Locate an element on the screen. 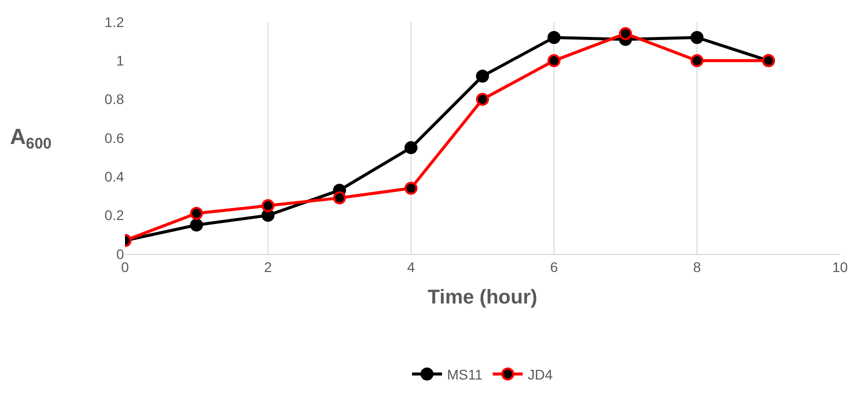  legend-label: MS11 is located at coordinates (465, 374).